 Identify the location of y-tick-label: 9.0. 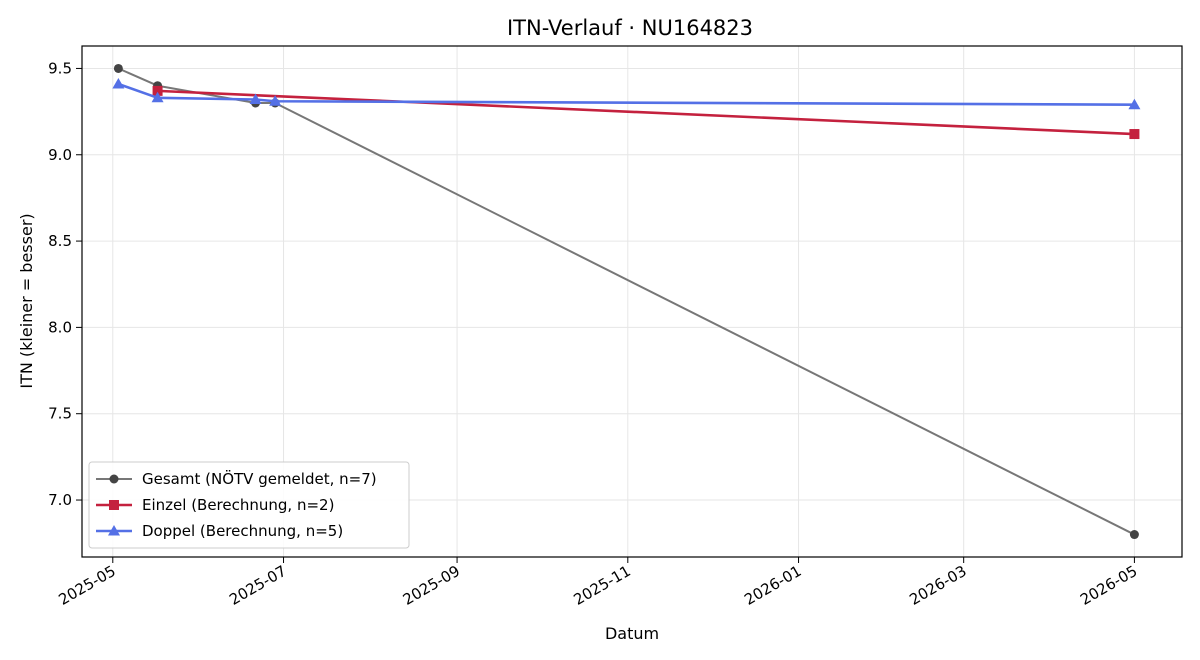
(60, 155).